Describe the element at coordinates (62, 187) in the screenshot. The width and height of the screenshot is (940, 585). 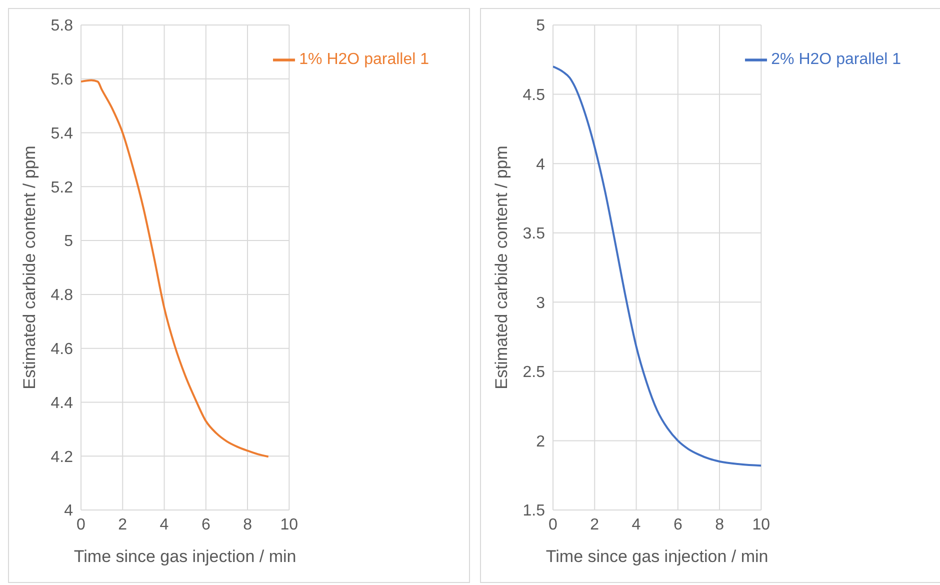
I see `y-tick-label: 5.2` at that location.